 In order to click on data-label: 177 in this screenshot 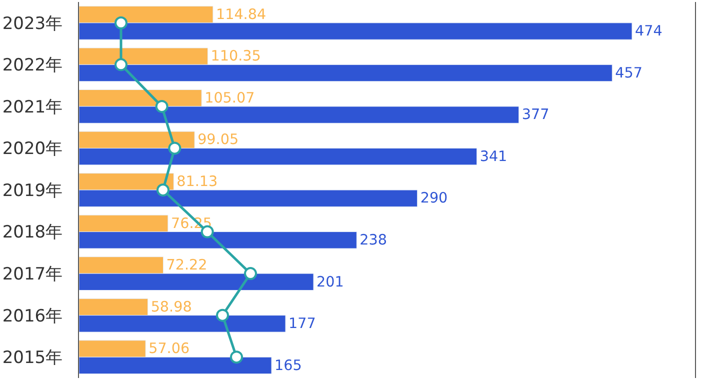, I will do `click(302, 324)`.